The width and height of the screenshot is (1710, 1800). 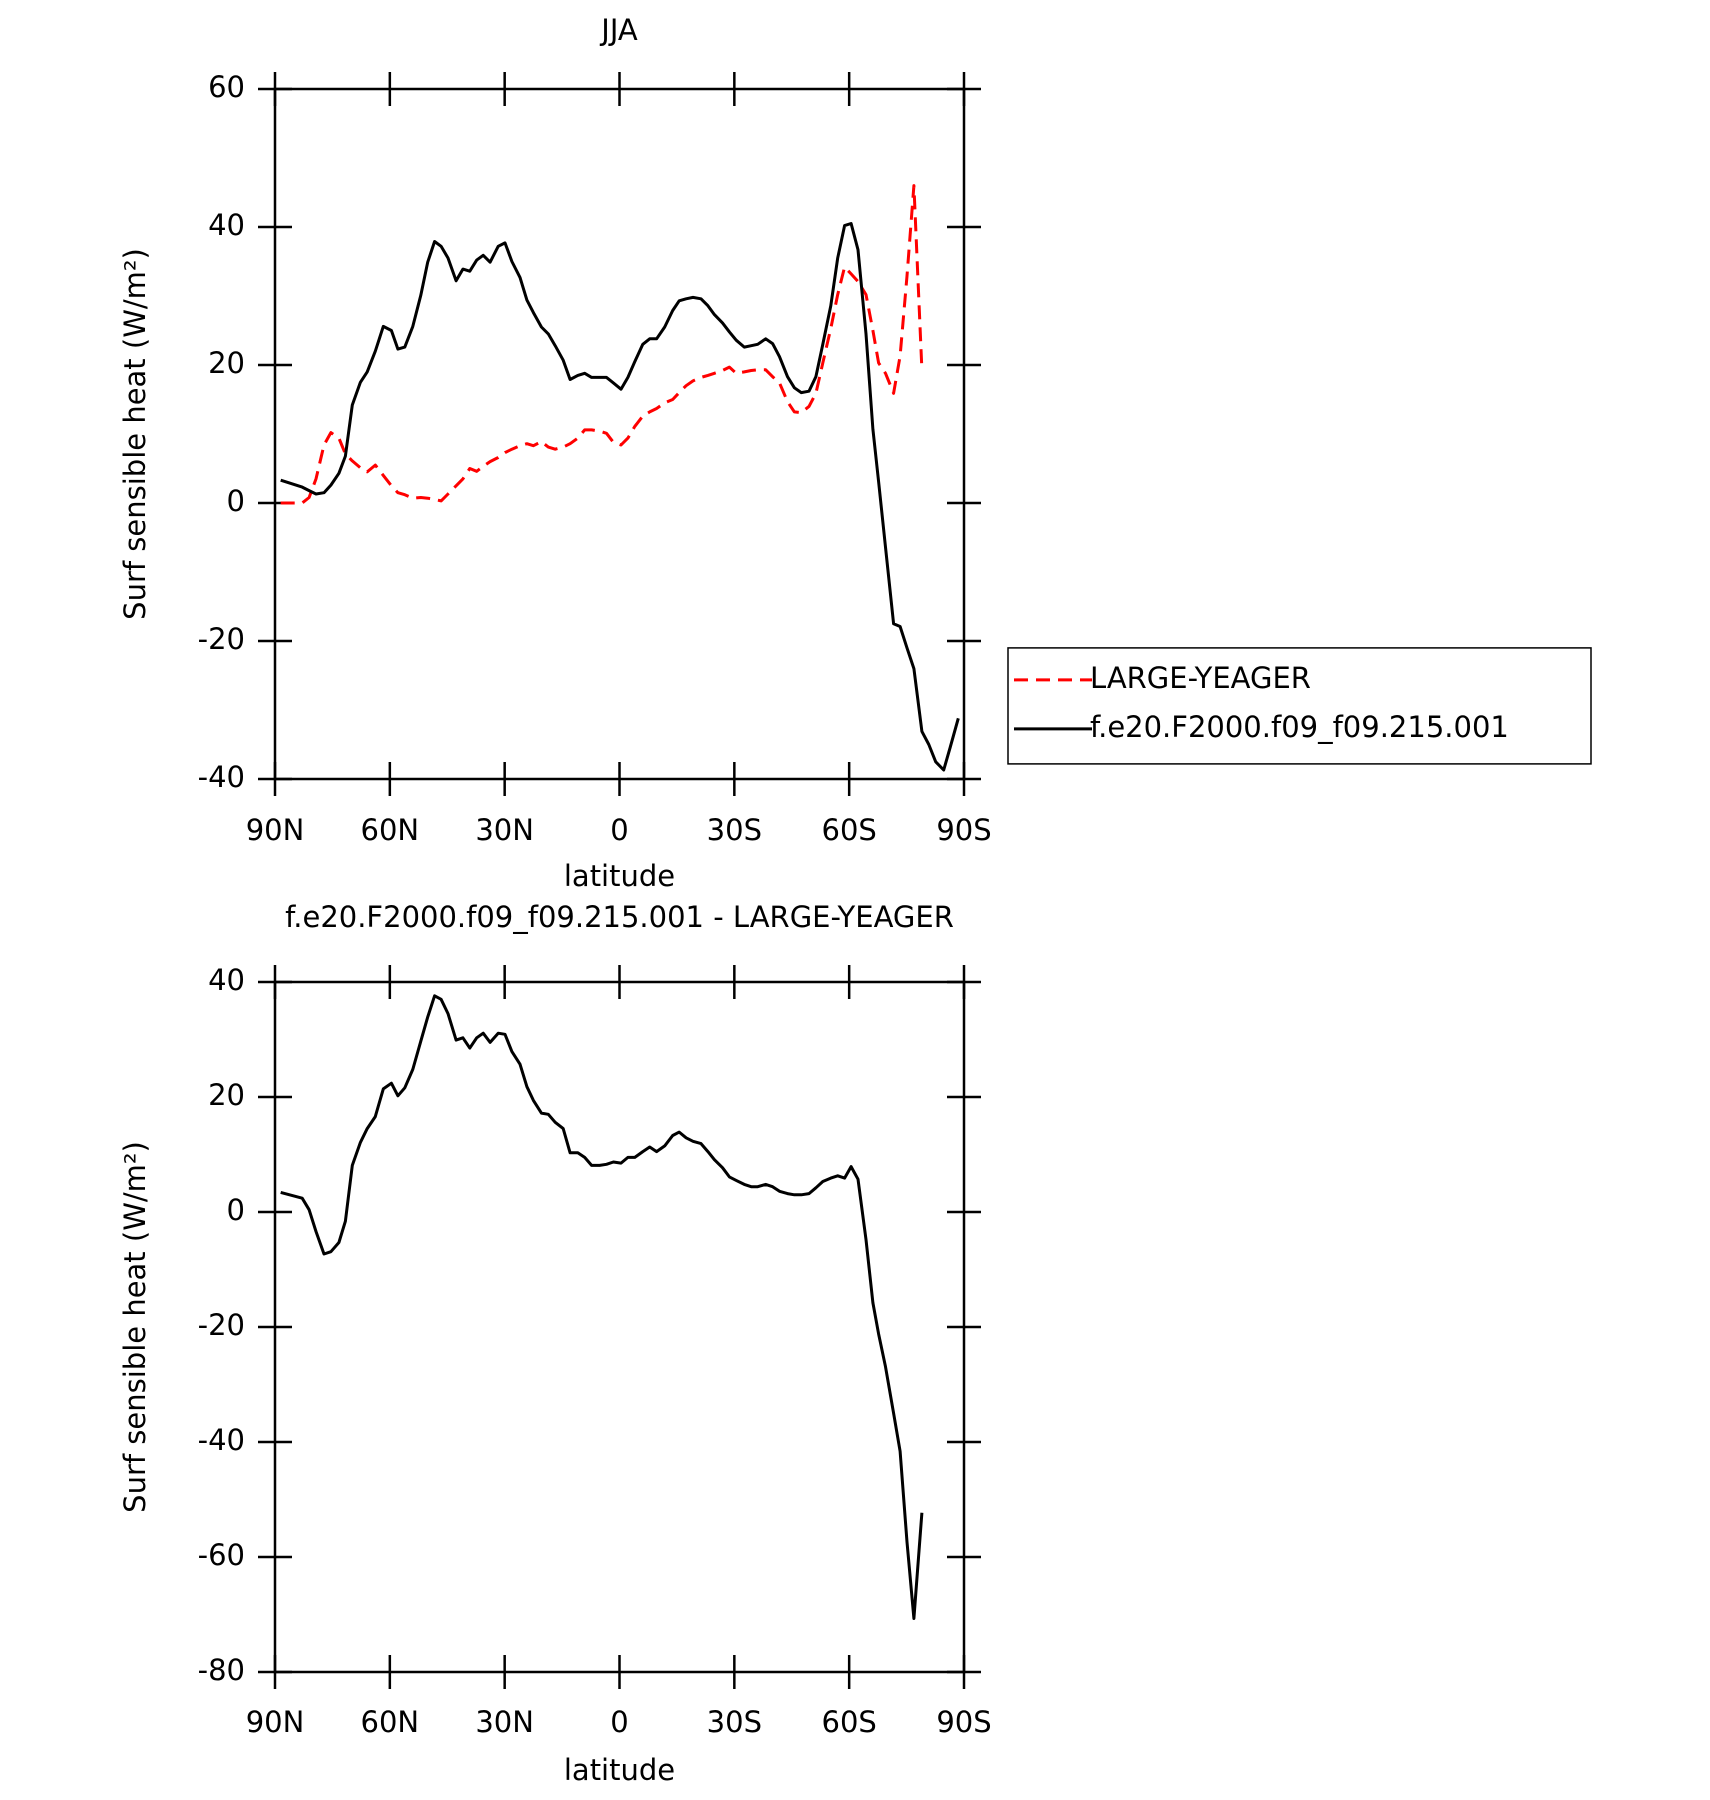 What do you see at coordinates (1299, 727) in the screenshot?
I see `legend-label: f.e20.F2000.f09_f09.215.001` at bounding box center [1299, 727].